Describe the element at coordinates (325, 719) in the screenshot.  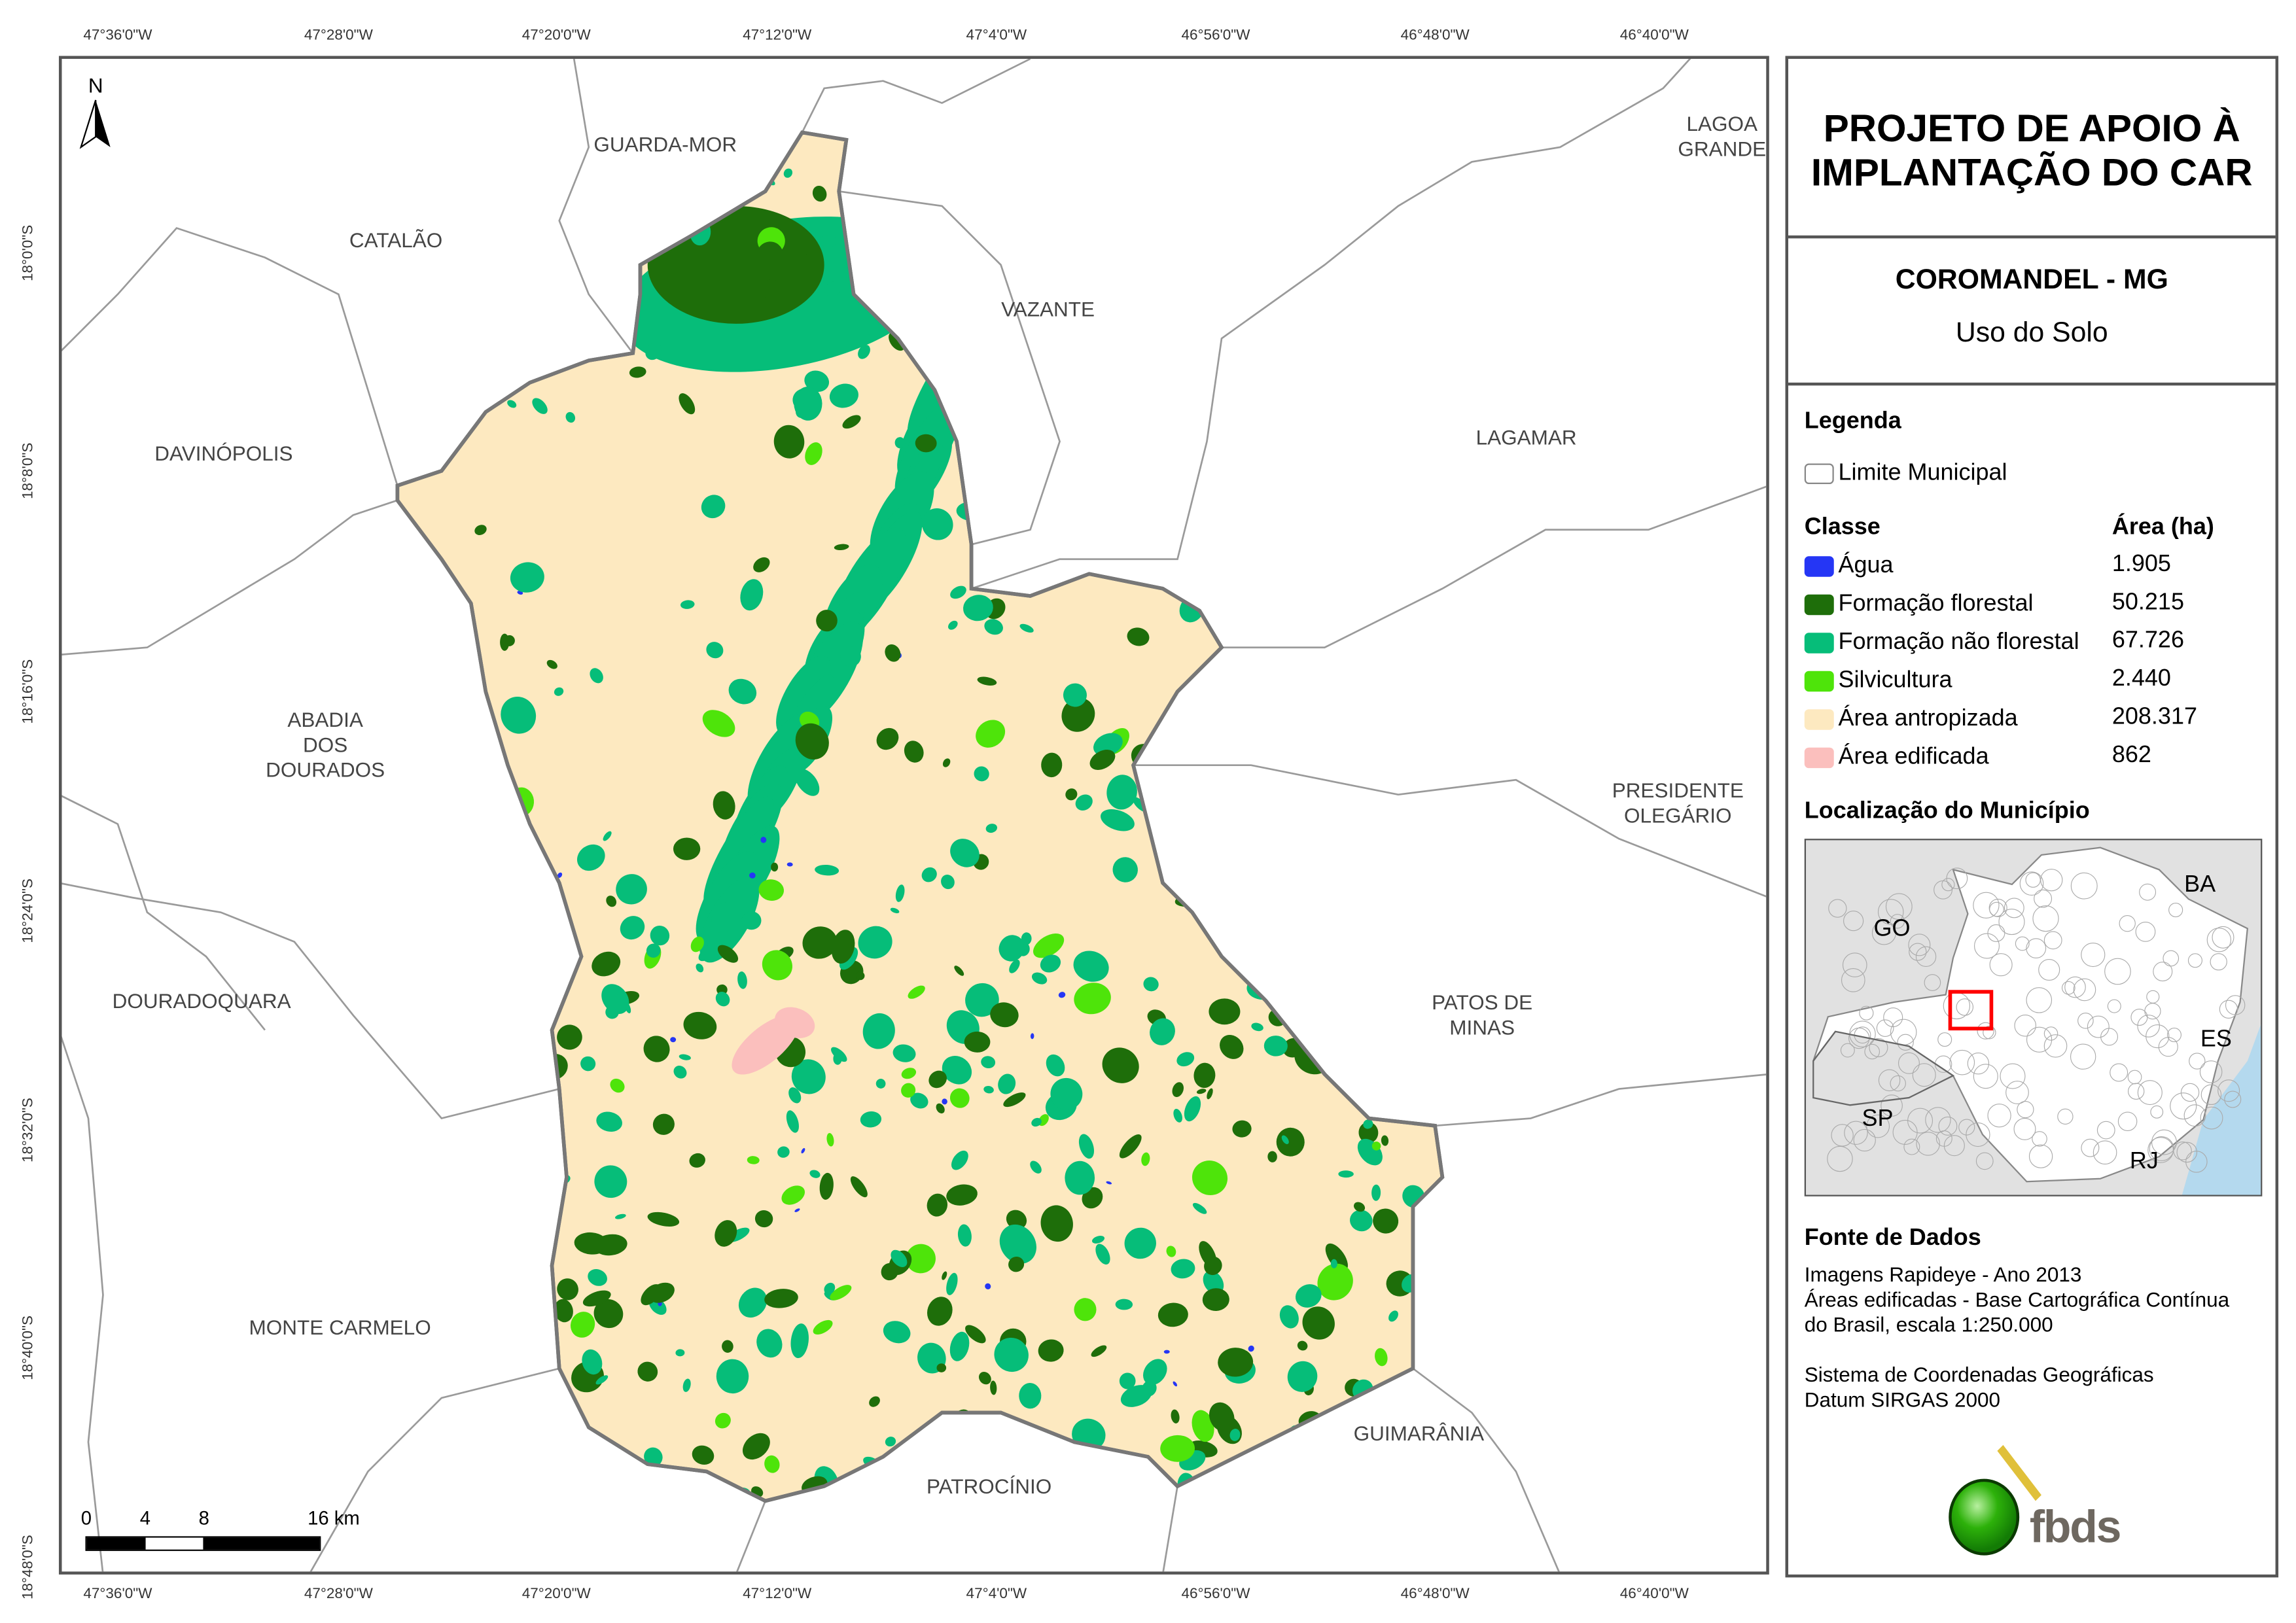
I see `place-line: ABADIA` at that location.